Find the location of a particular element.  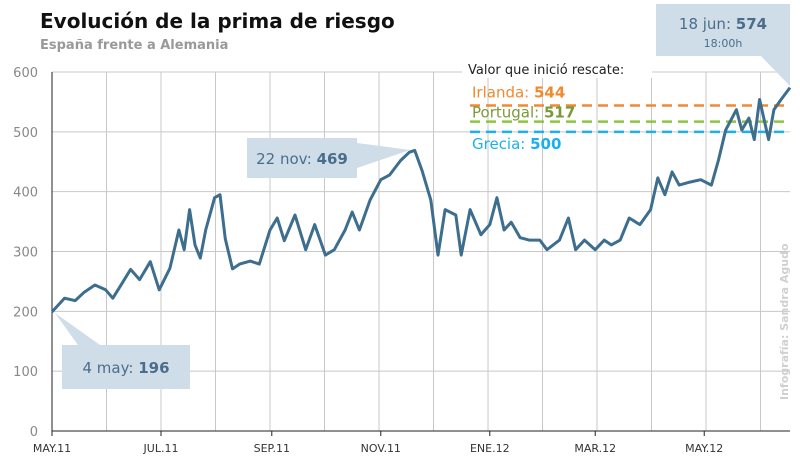

y-tick-label: 400 is located at coordinates (25, 193).